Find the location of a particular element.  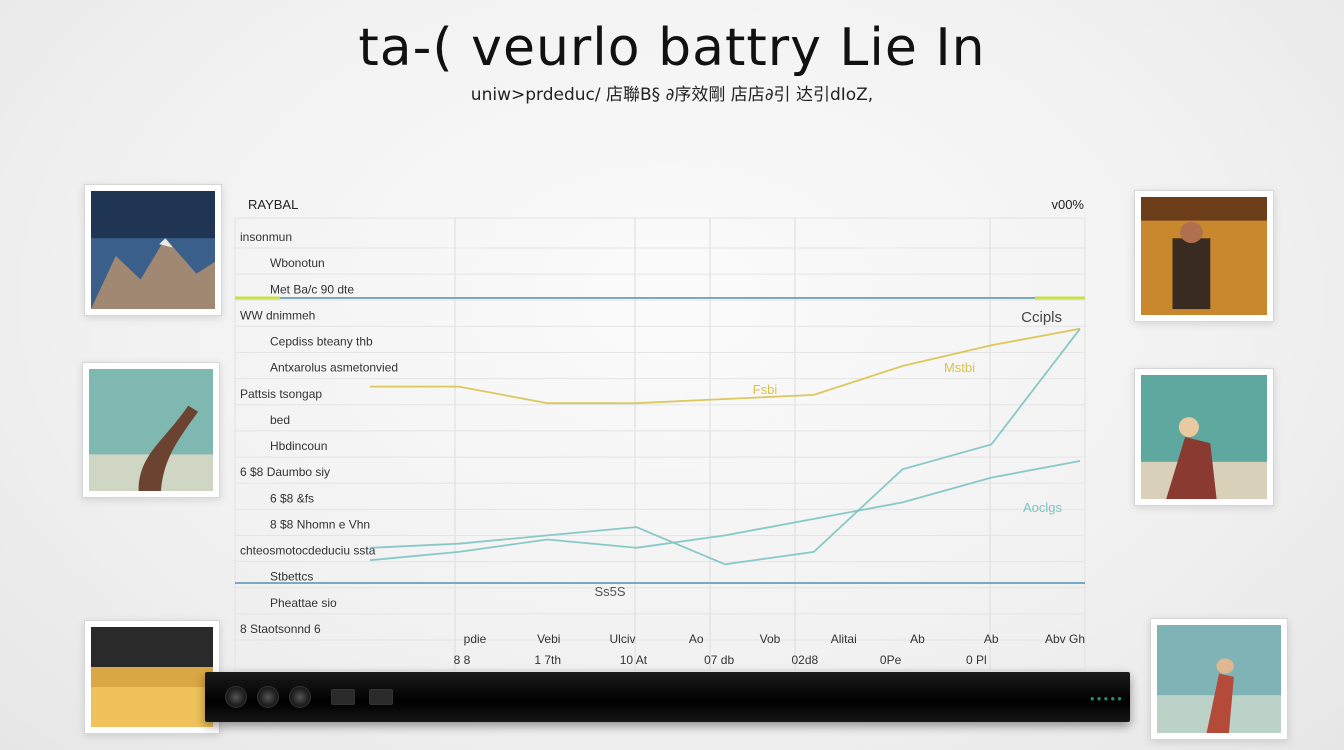

row-label: bed is located at coordinates (280, 420).